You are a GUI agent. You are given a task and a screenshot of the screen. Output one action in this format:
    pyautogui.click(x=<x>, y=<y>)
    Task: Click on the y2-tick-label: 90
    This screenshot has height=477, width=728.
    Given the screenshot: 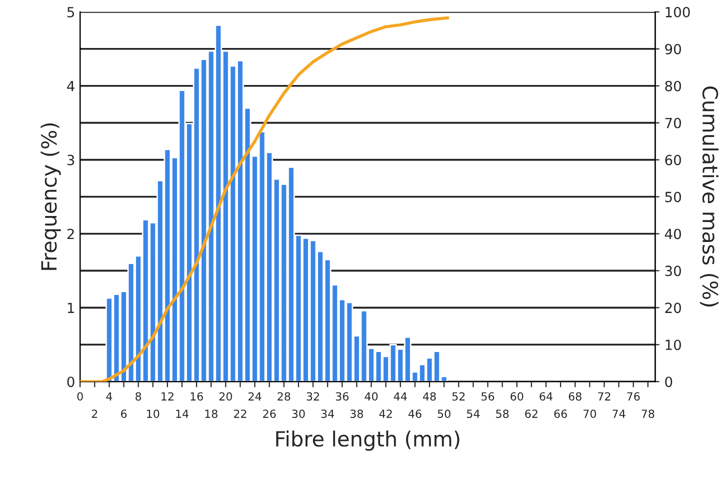 What is the action you would take?
    pyautogui.click(x=673, y=49)
    